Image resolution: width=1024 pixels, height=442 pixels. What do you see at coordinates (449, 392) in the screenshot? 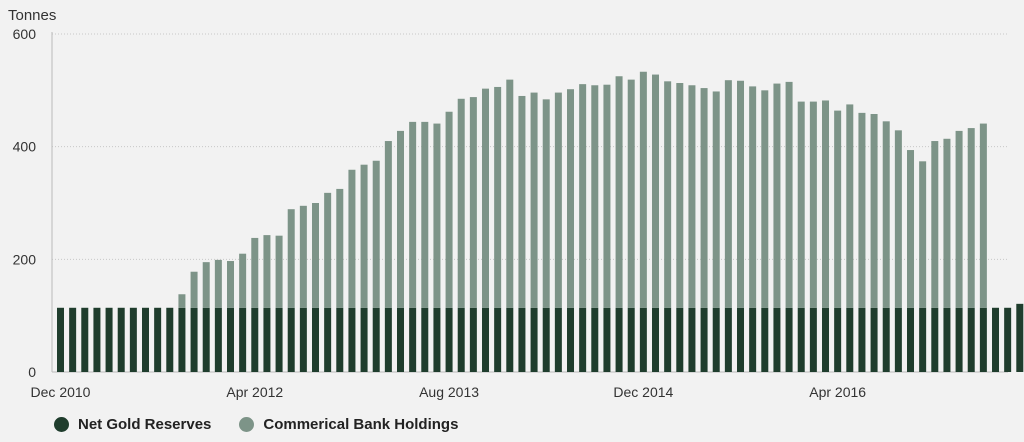
I see `x-tick-label: Aug 2013` at bounding box center [449, 392].